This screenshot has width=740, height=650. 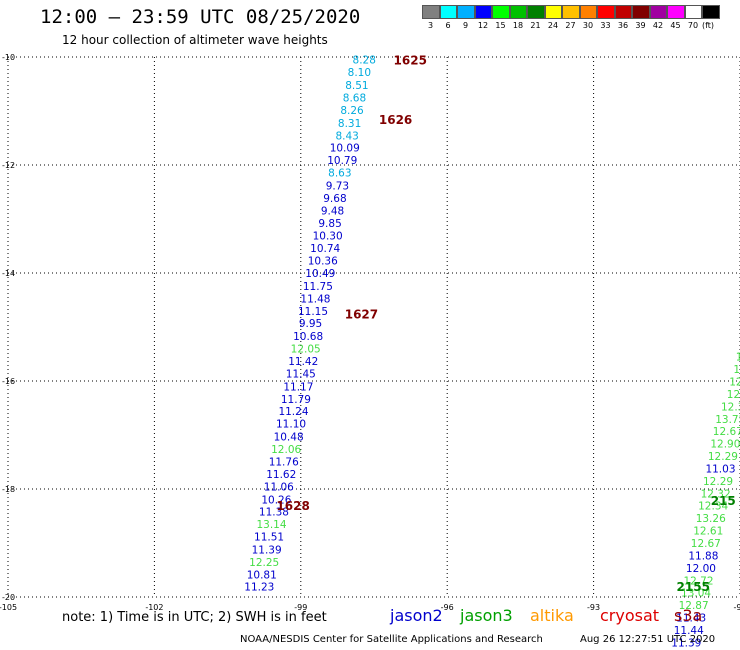 What do you see at coordinates (727, 420) in the screenshot?
I see `swh-point-label: 13.75` at bounding box center [727, 420].